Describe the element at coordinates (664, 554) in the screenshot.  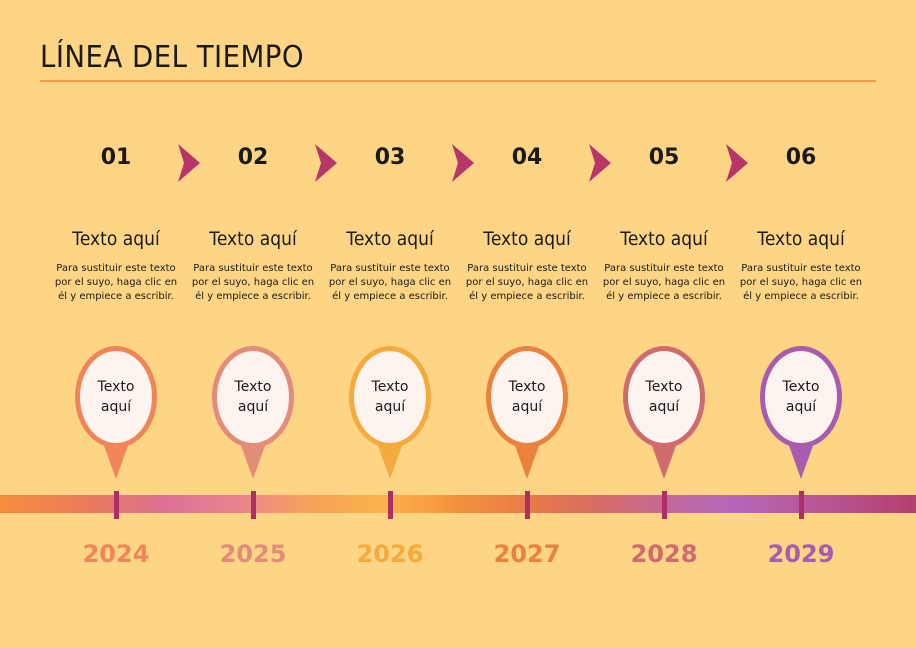
I see `year-label: 2028` at that location.